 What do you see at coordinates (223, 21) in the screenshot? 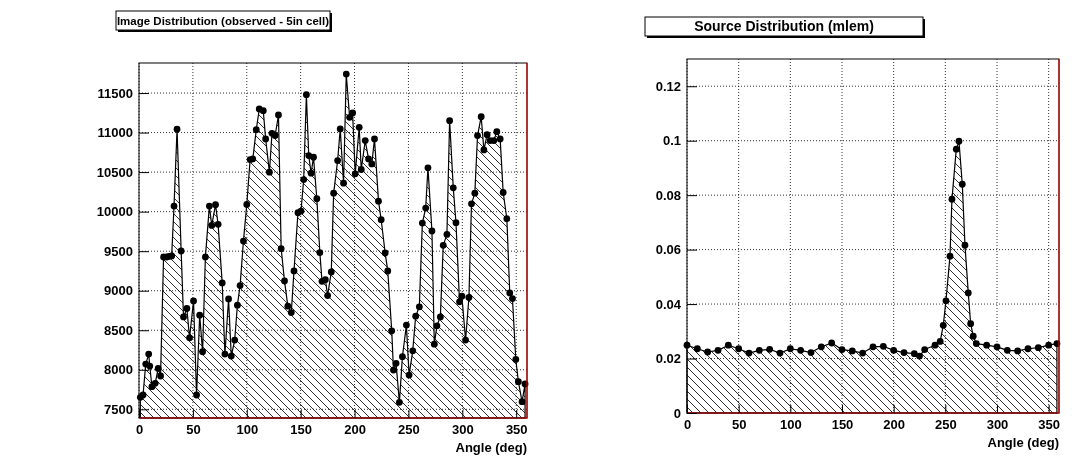
I see `chart-title: Image Distribution (observed - 5in cell)` at bounding box center [223, 21].